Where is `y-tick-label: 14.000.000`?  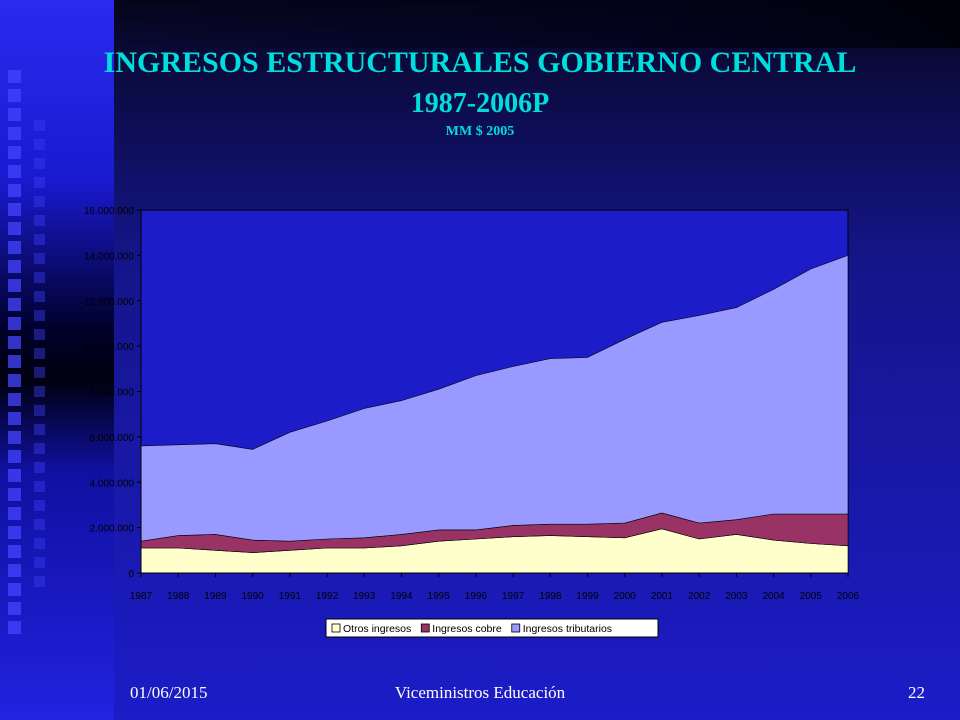 y-tick-label: 14.000.000 is located at coordinates (109, 256).